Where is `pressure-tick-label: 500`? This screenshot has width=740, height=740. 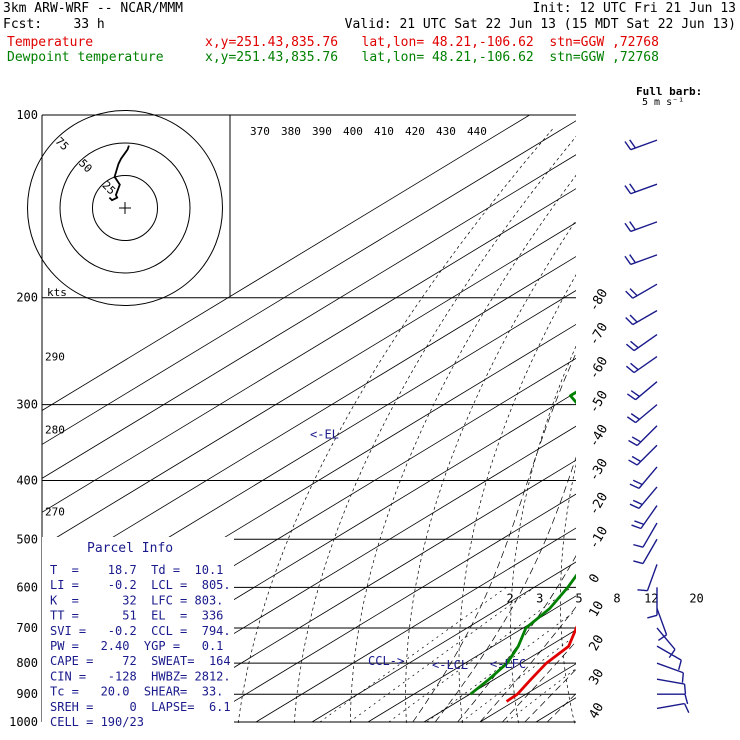 pressure-tick-label: 500 is located at coordinates (27, 539).